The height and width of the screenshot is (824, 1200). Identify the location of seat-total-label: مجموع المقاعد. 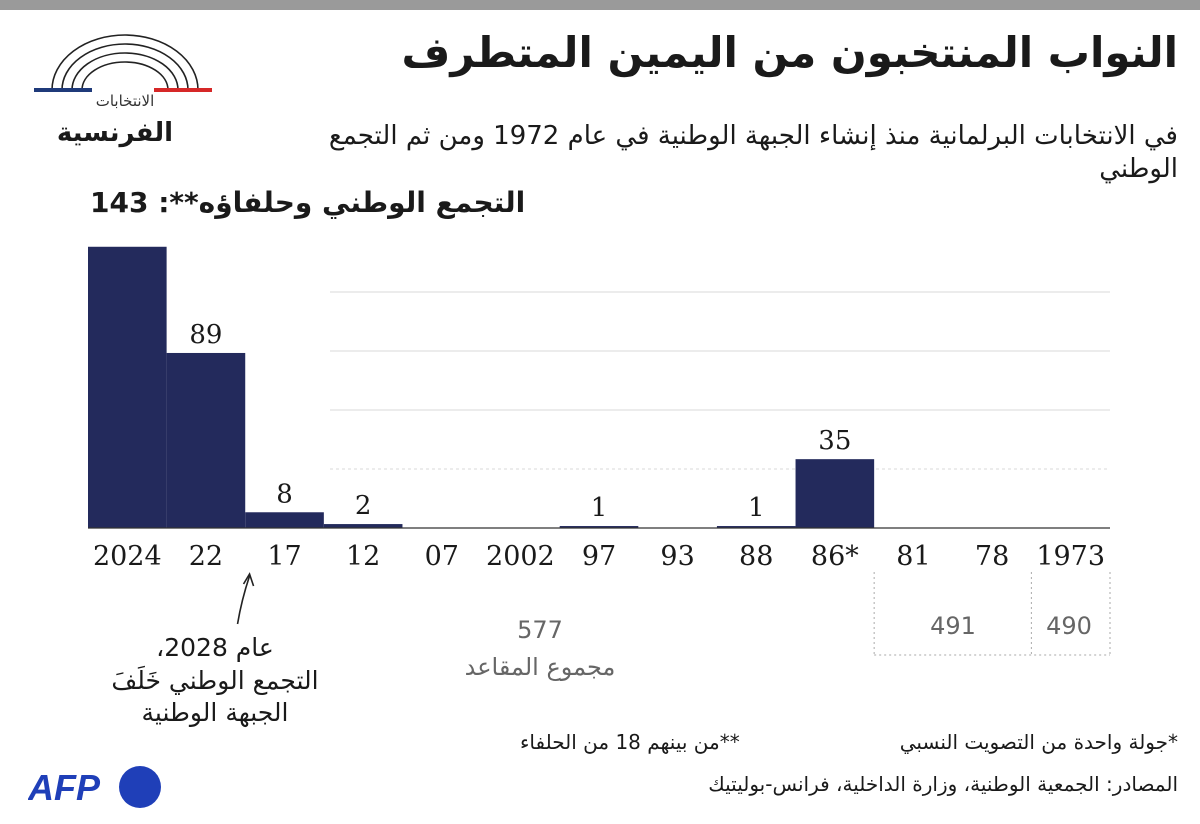
(540, 667).